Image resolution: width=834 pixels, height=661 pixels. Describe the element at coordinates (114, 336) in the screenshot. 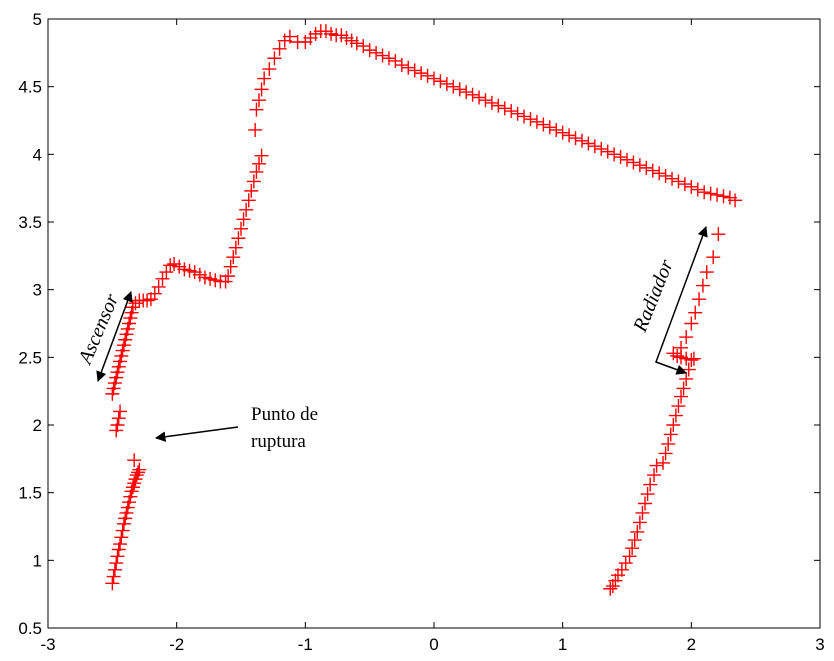

I see `ascensor-double-arrow` at that location.